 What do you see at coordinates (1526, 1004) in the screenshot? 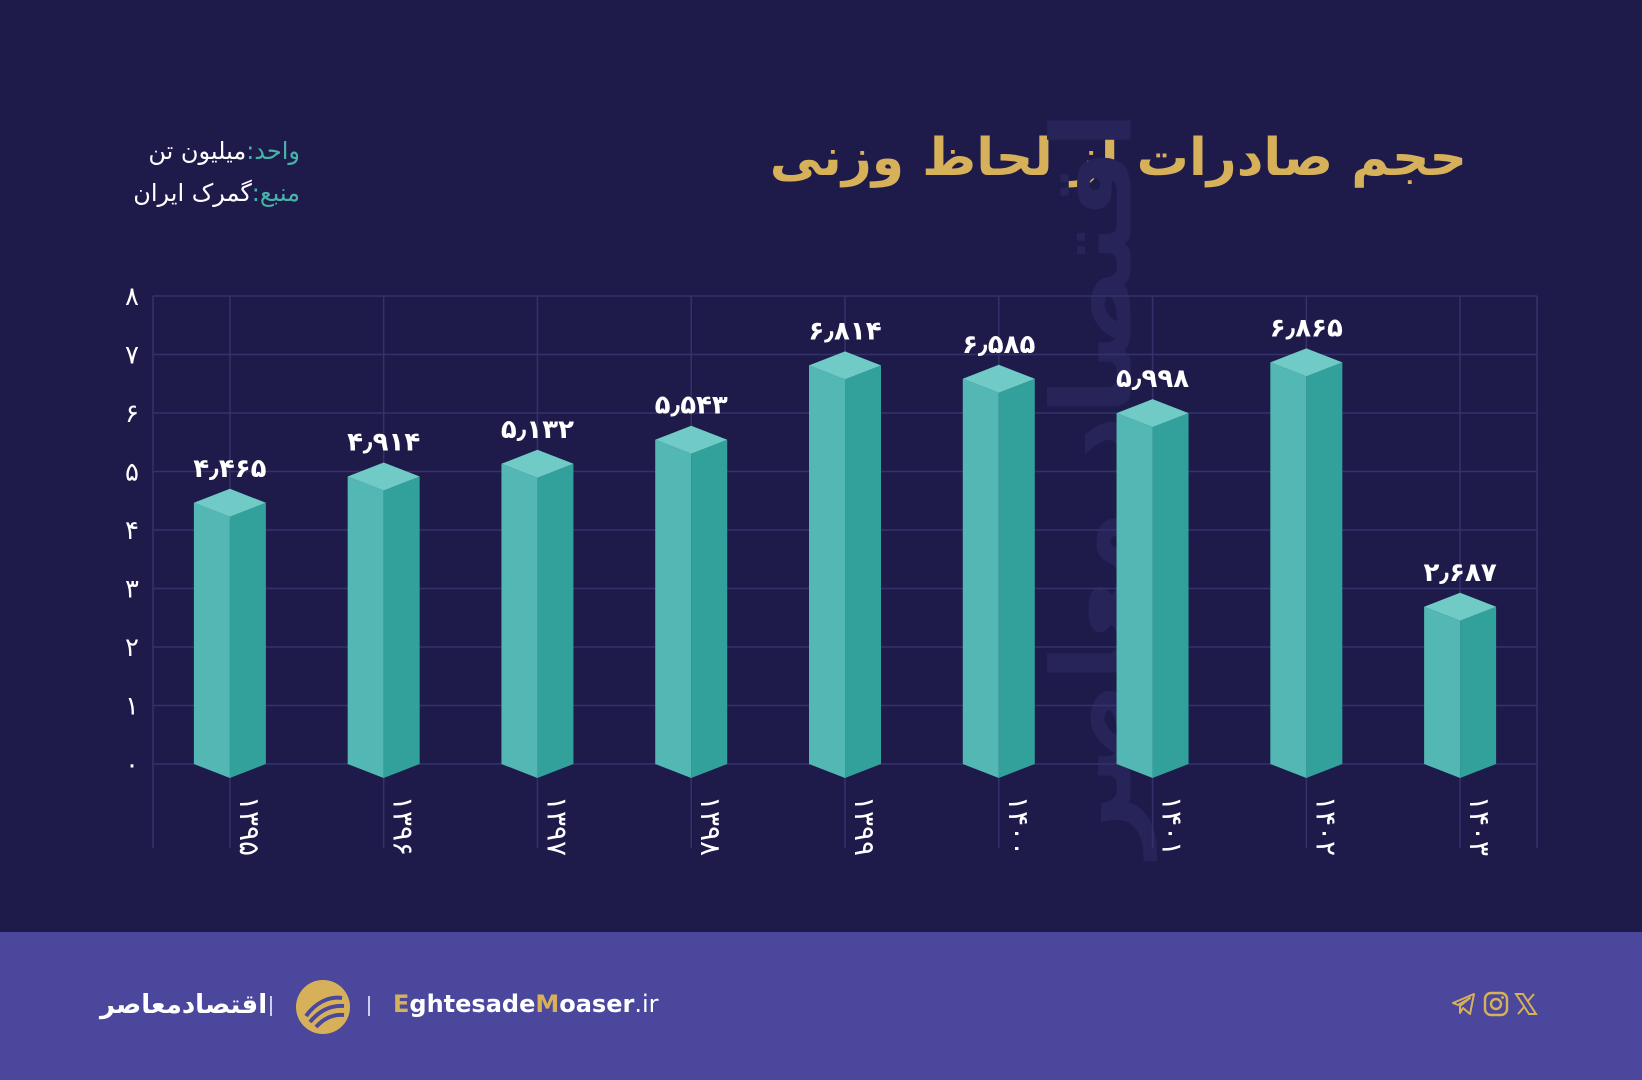
I see `x-icon` at bounding box center [1526, 1004].